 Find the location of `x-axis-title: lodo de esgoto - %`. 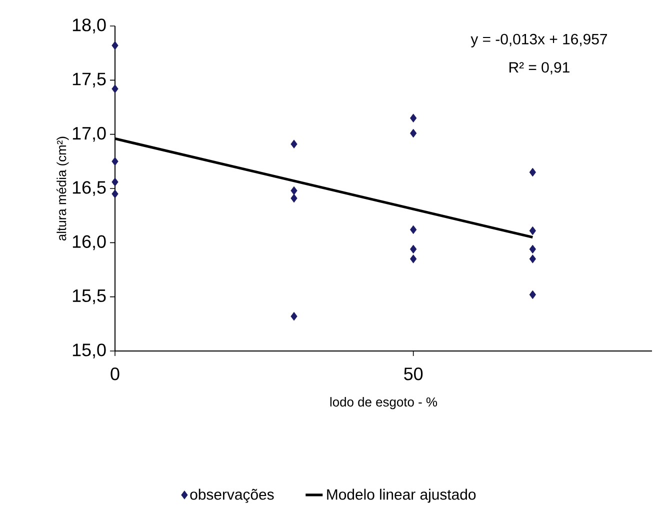

x-axis-title: lodo de esgoto - % is located at coordinates (384, 403).